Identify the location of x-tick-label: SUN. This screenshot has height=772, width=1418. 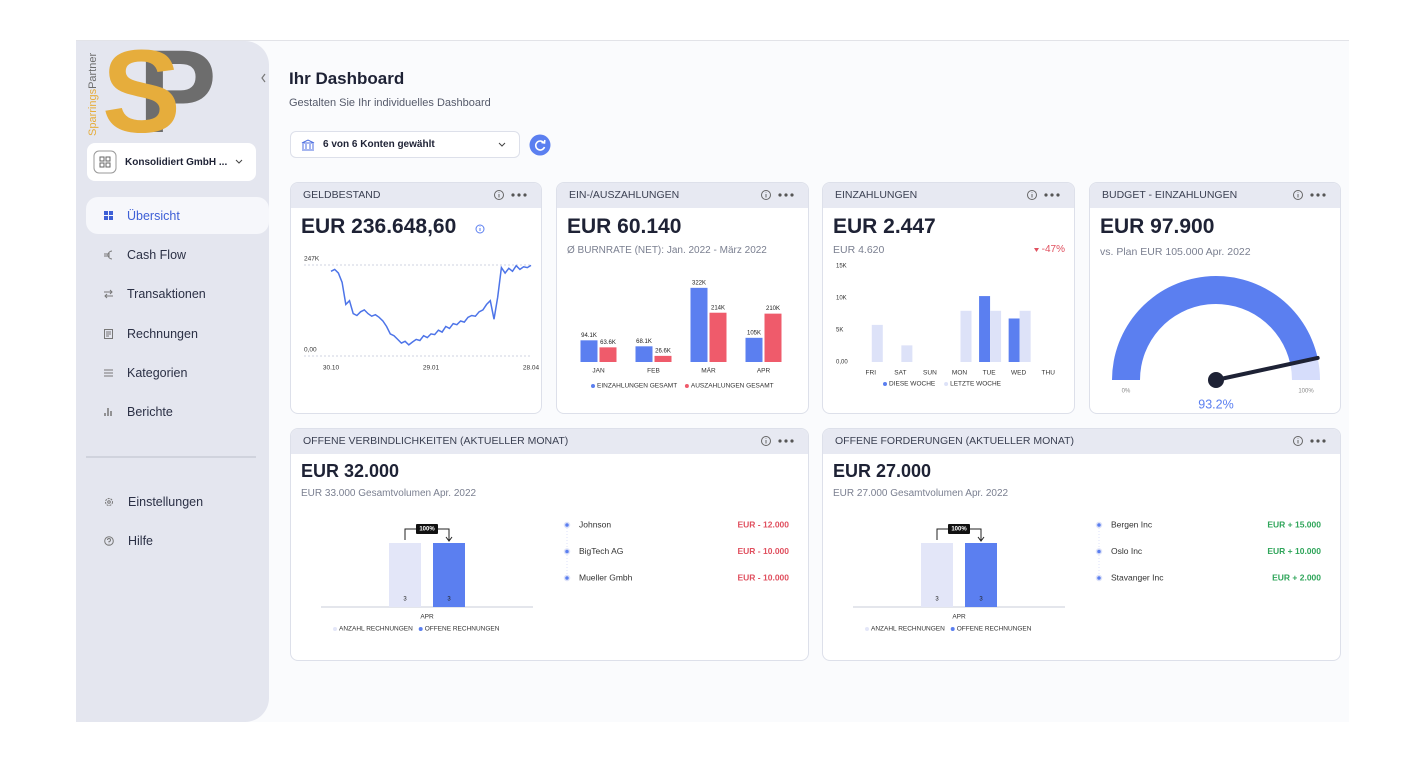
(930, 373).